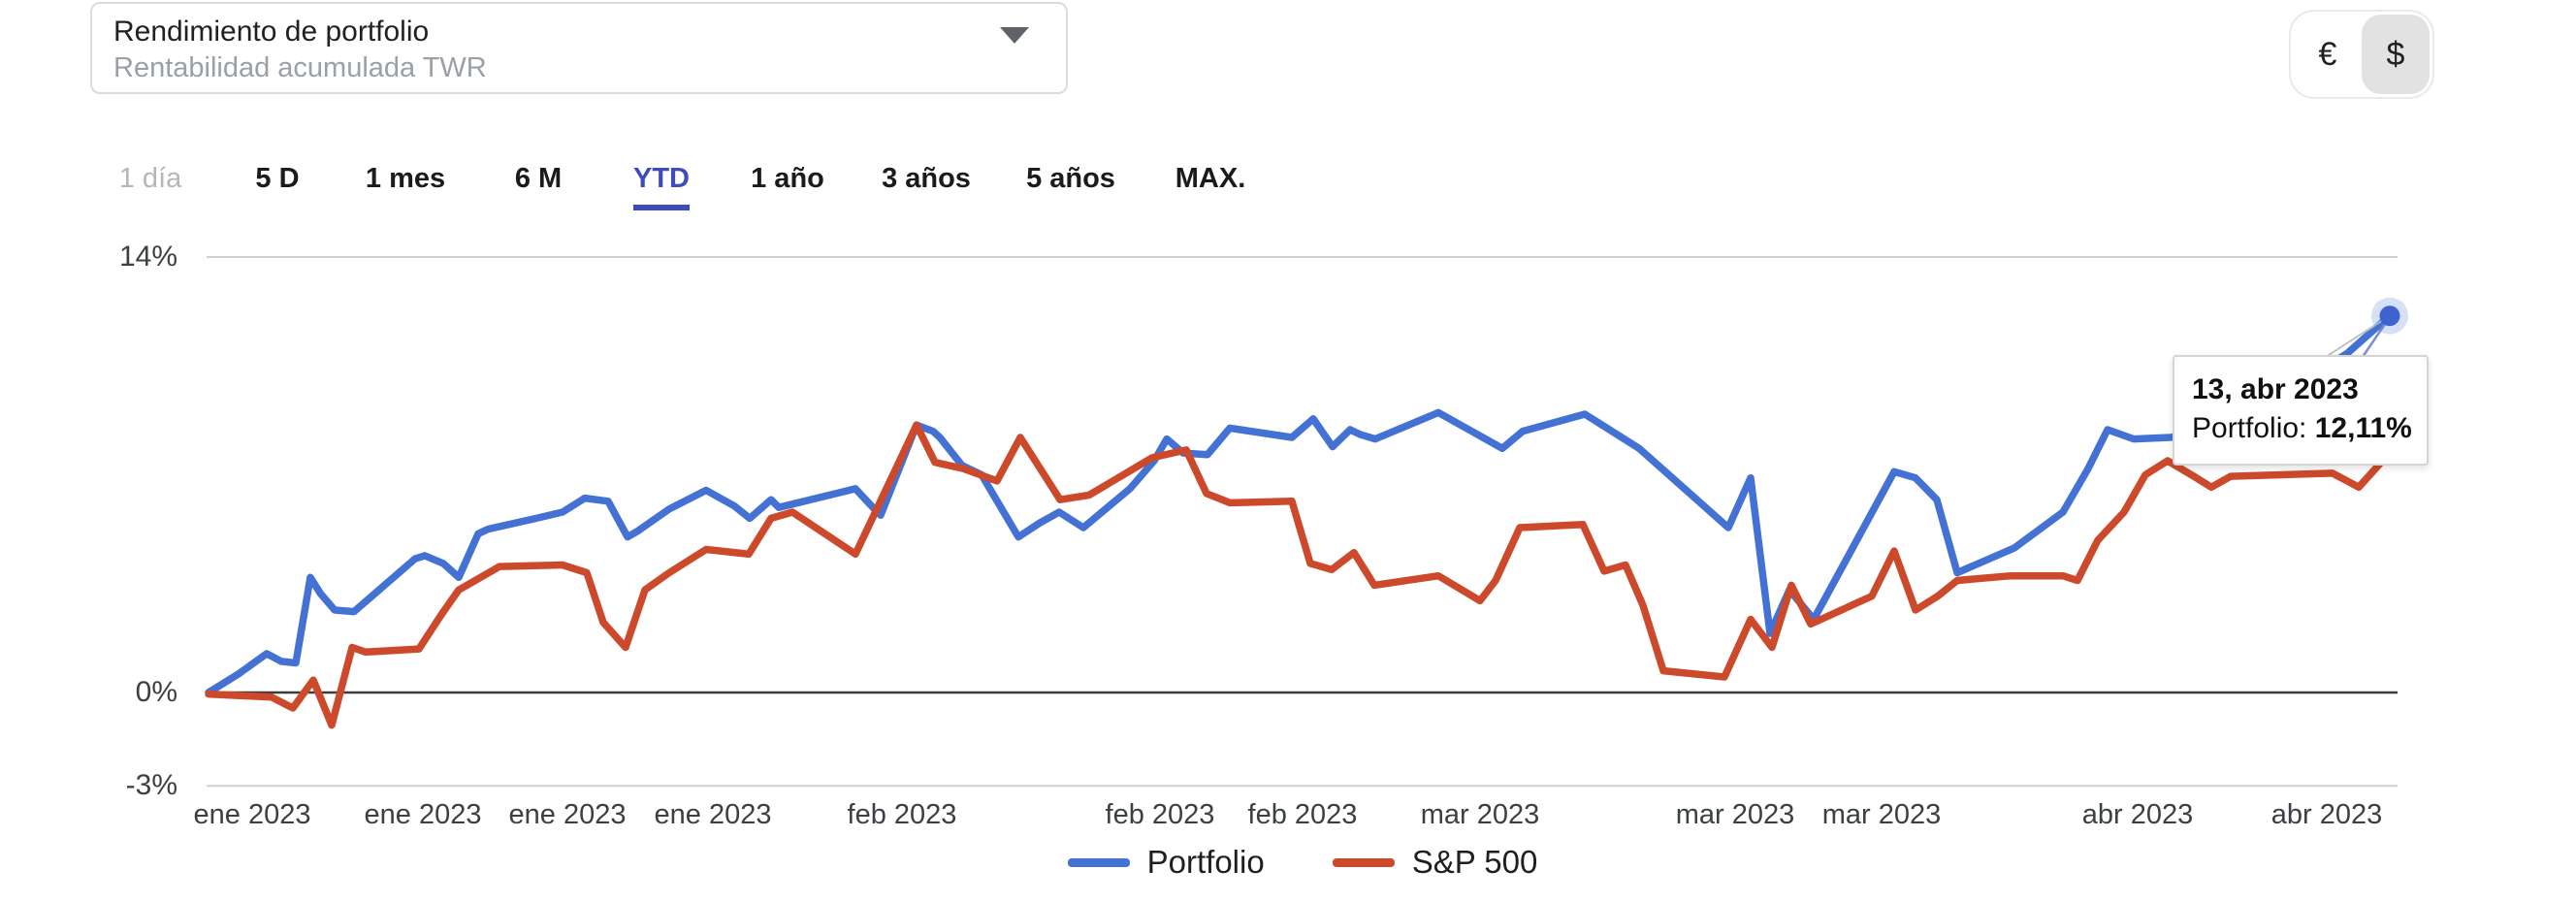 The image size is (2576, 902). I want to click on y-tick-label: 14%, so click(147, 257).